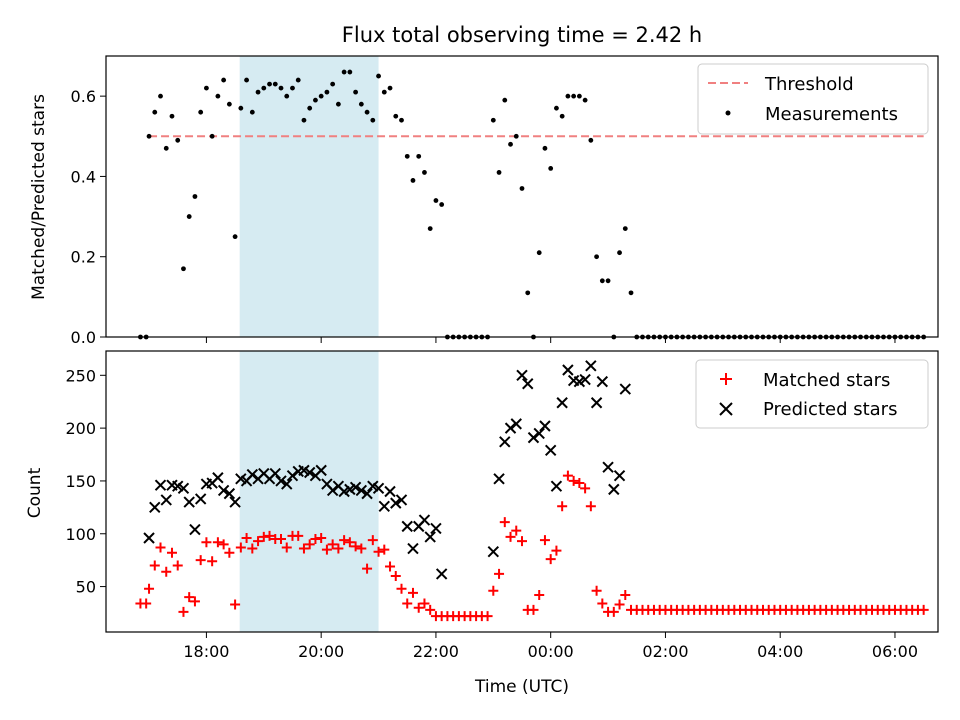 This screenshot has height=720, width=960. I want to click on legend-predicted-label: Predicted stars, so click(830, 409).